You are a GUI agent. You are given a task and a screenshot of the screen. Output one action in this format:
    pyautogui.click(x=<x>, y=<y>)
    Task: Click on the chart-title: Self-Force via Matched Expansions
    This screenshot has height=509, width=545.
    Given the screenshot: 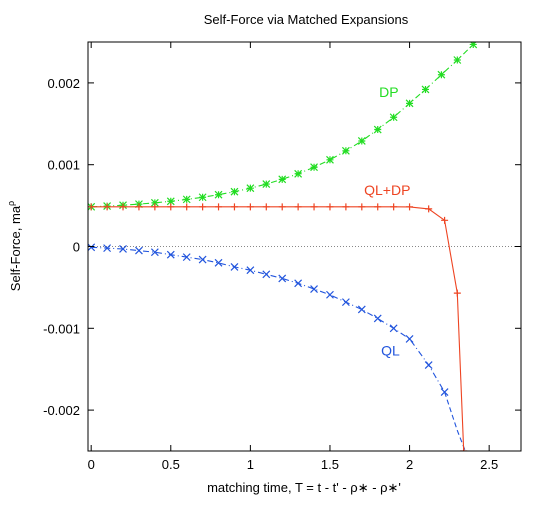 What is the action you would take?
    pyautogui.click(x=306, y=19)
    